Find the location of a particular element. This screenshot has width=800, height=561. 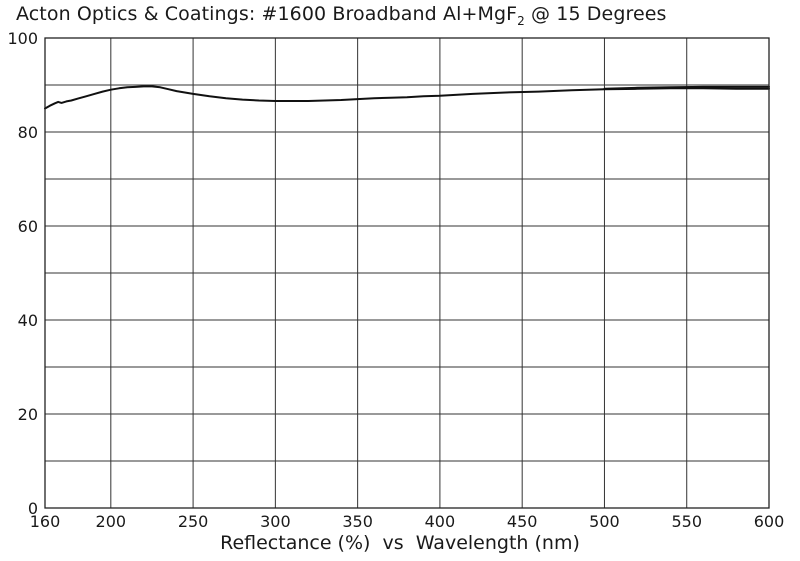

x-tick-label-500: 500 is located at coordinates (604, 521).